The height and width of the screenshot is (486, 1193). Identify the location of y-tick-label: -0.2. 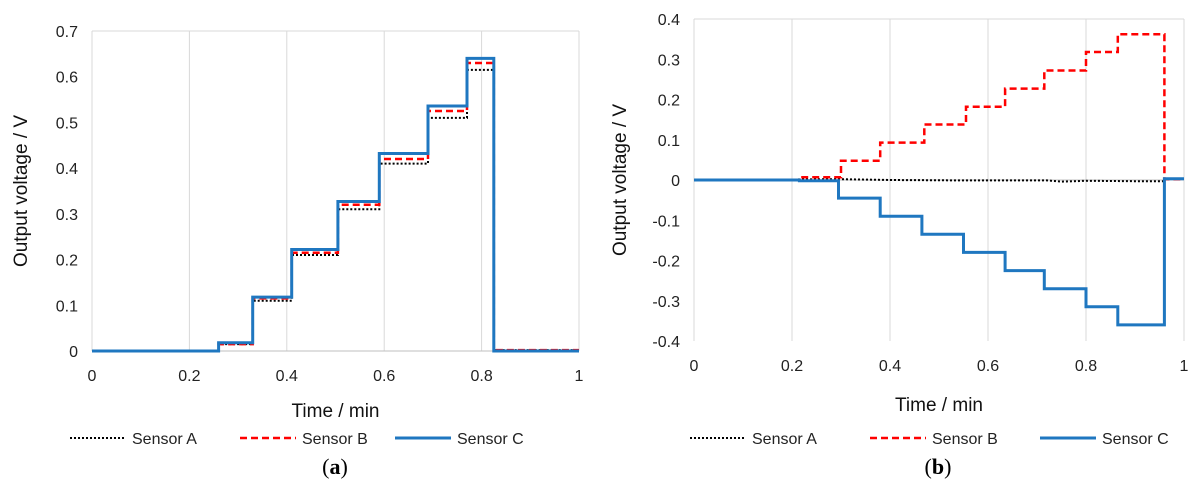
(666, 262).